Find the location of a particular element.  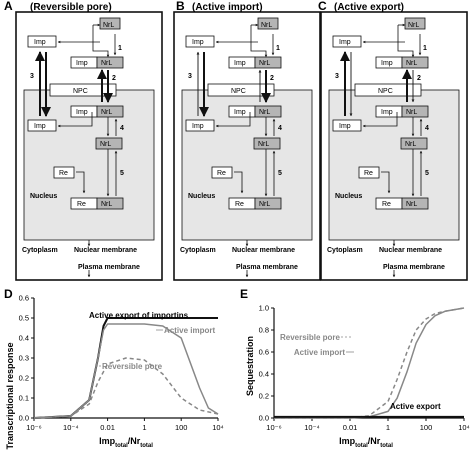

chart-e-ytick-label: 0.4 is located at coordinates (264, 374).